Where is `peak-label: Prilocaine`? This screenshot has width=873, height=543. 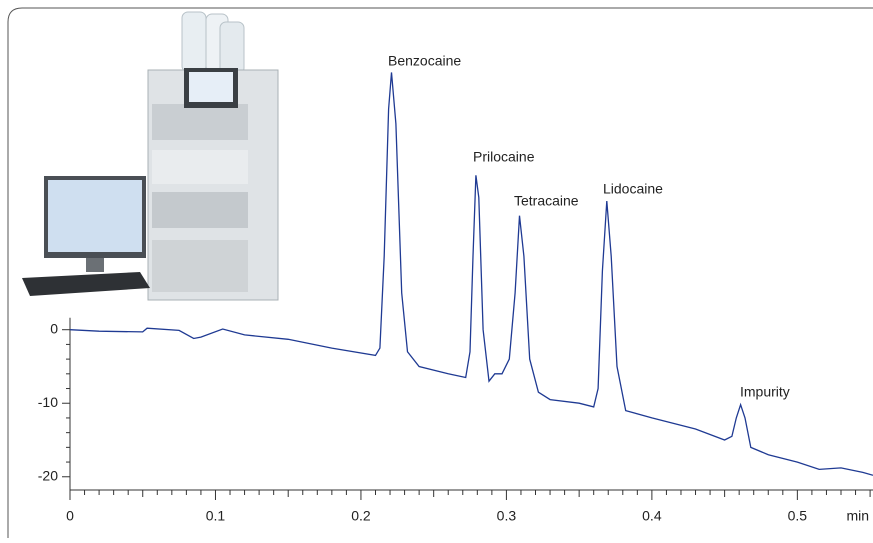 peak-label: Prilocaine is located at coordinates (504, 157).